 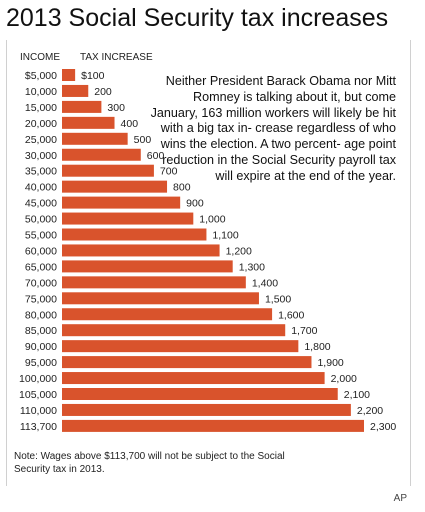 I want to click on income-tick-label: 30,000, so click(x=41, y=156).